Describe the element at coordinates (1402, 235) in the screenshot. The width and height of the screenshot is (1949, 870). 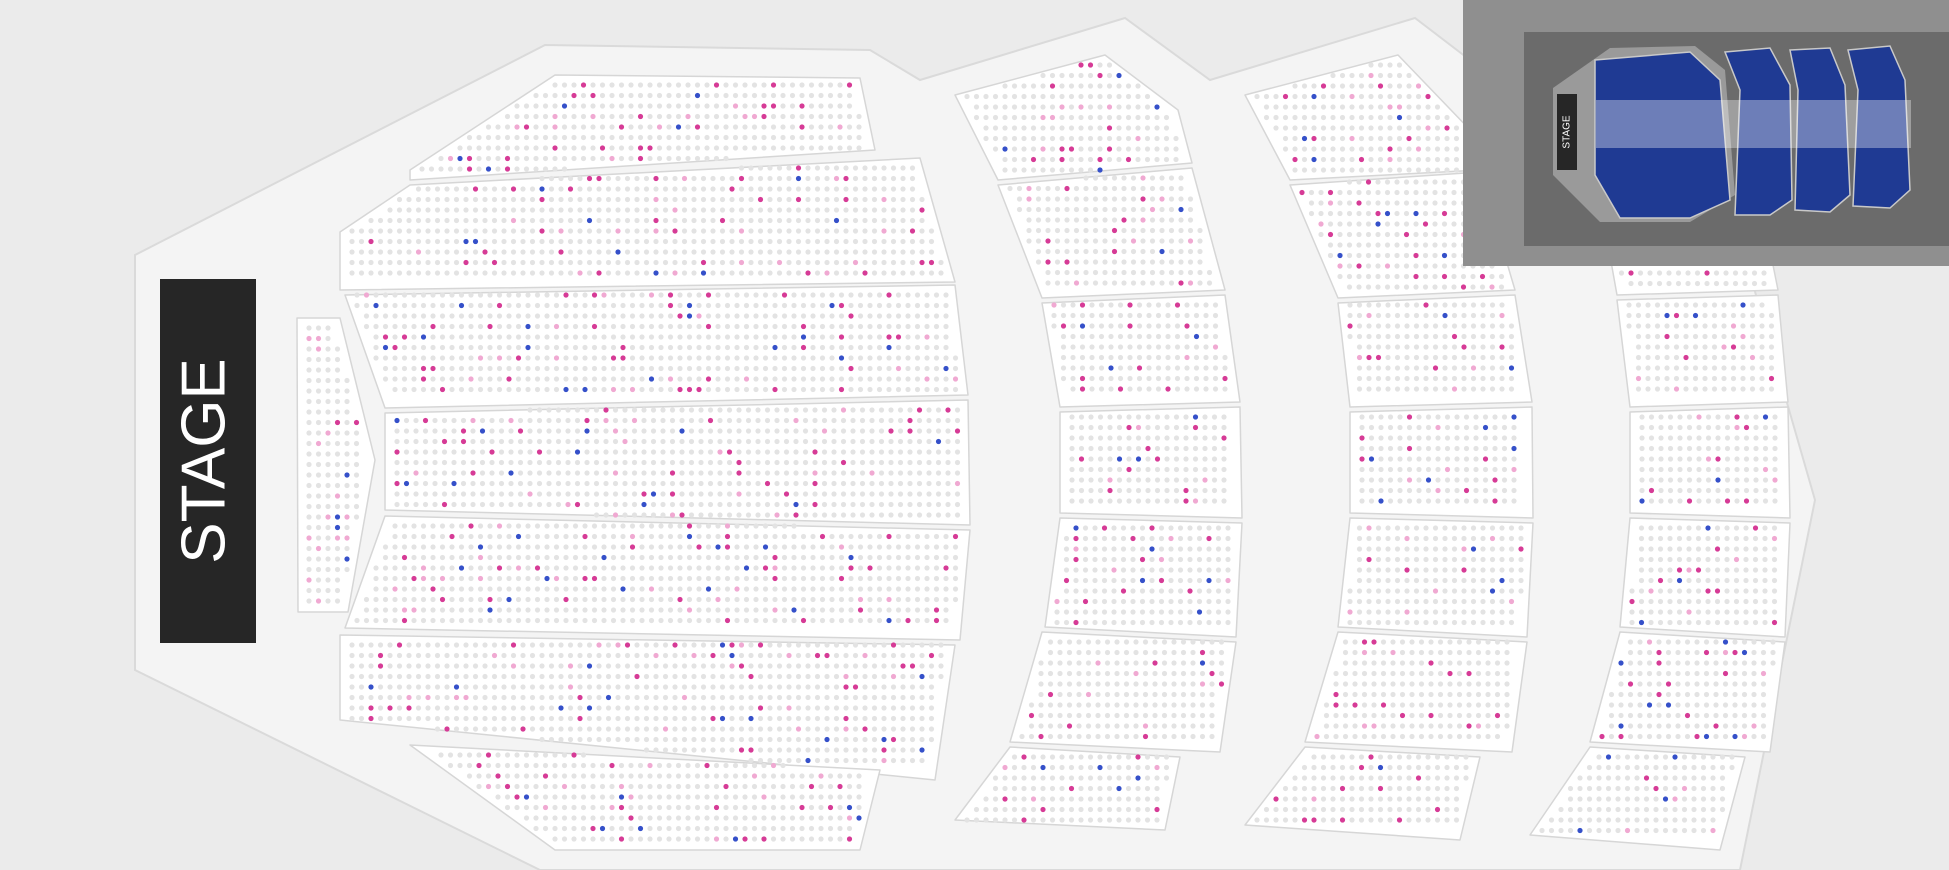
I see `section-balc-c2` at that location.